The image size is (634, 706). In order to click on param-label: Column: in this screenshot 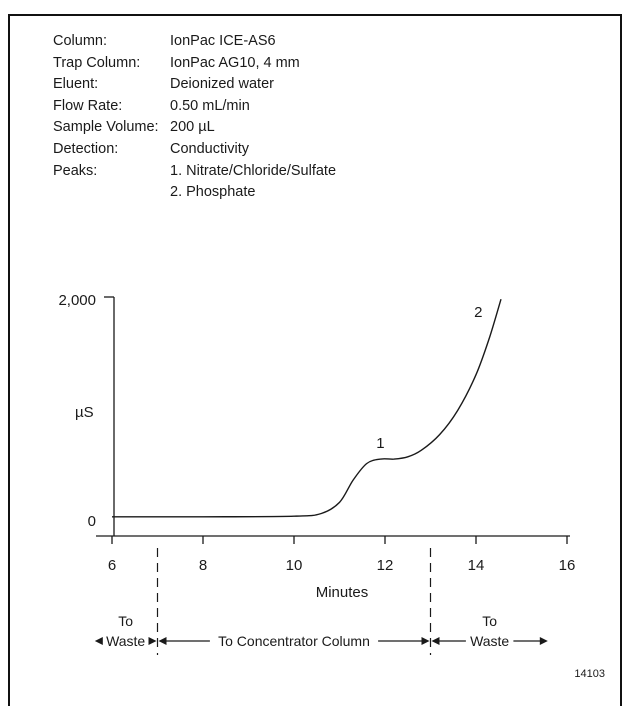, I will do `click(80, 41)`.